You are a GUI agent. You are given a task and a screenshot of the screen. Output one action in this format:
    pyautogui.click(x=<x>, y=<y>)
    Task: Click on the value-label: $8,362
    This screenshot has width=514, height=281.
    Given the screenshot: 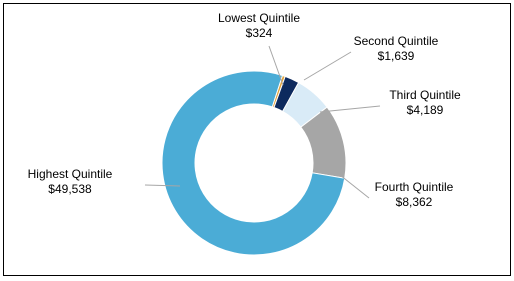 What is the action you would take?
    pyautogui.click(x=414, y=202)
    